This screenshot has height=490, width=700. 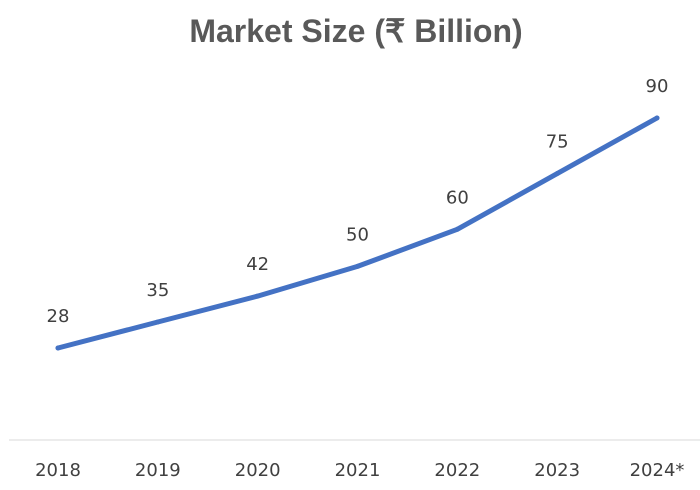 I want to click on x-tick-label-2018: 2018, so click(x=58, y=470).